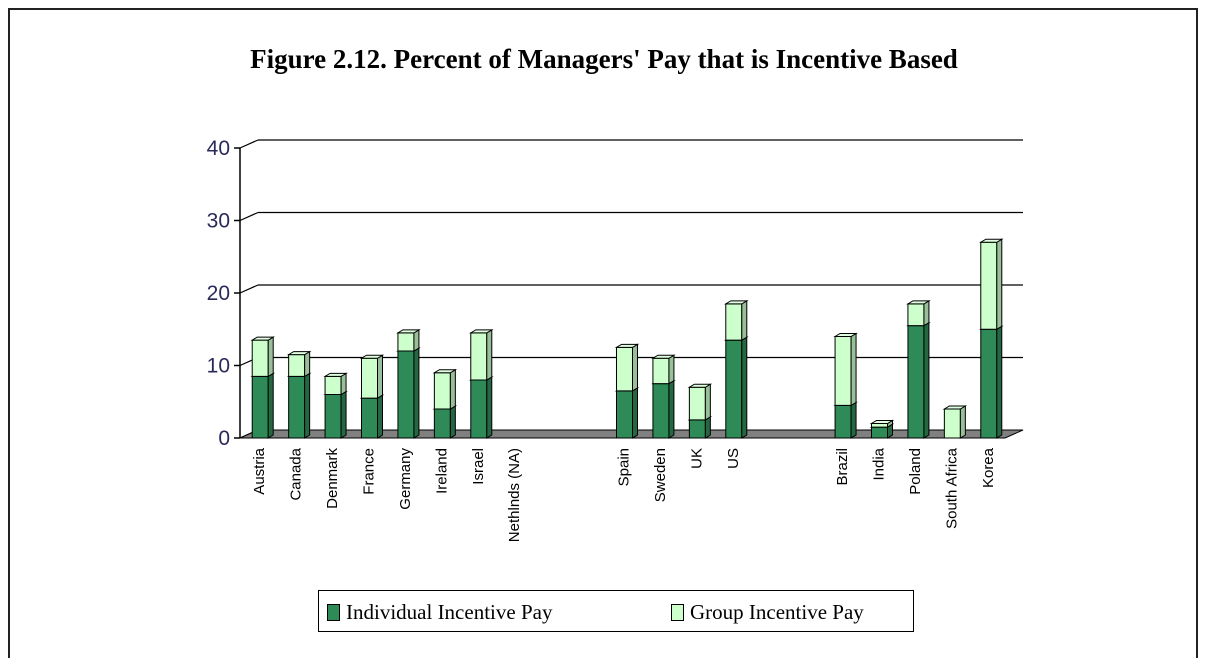  What do you see at coordinates (218, 221) in the screenshot?
I see `y-tick-label: 30` at bounding box center [218, 221].